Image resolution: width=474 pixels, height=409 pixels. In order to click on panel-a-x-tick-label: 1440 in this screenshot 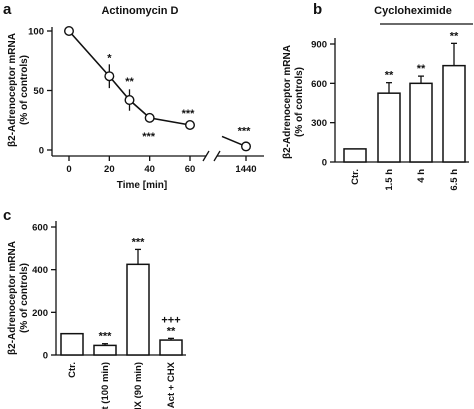, I will do `click(245, 169)`.